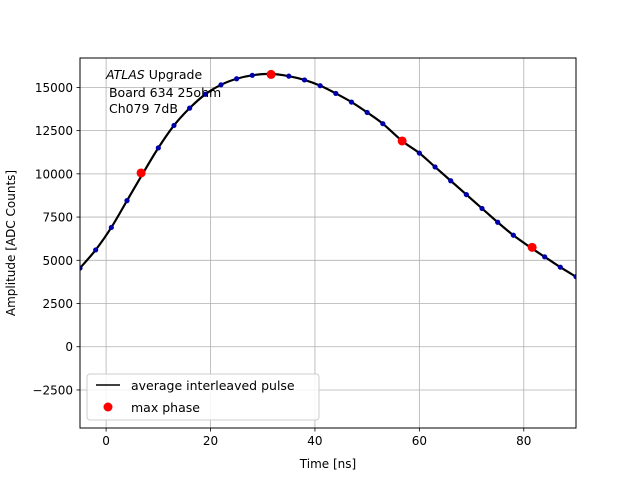 Image resolution: width=640 pixels, height=480 pixels. What do you see at coordinates (108, 407) in the screenshot?
I see `legend-marker-swatch` at bounding box center [108, 407].